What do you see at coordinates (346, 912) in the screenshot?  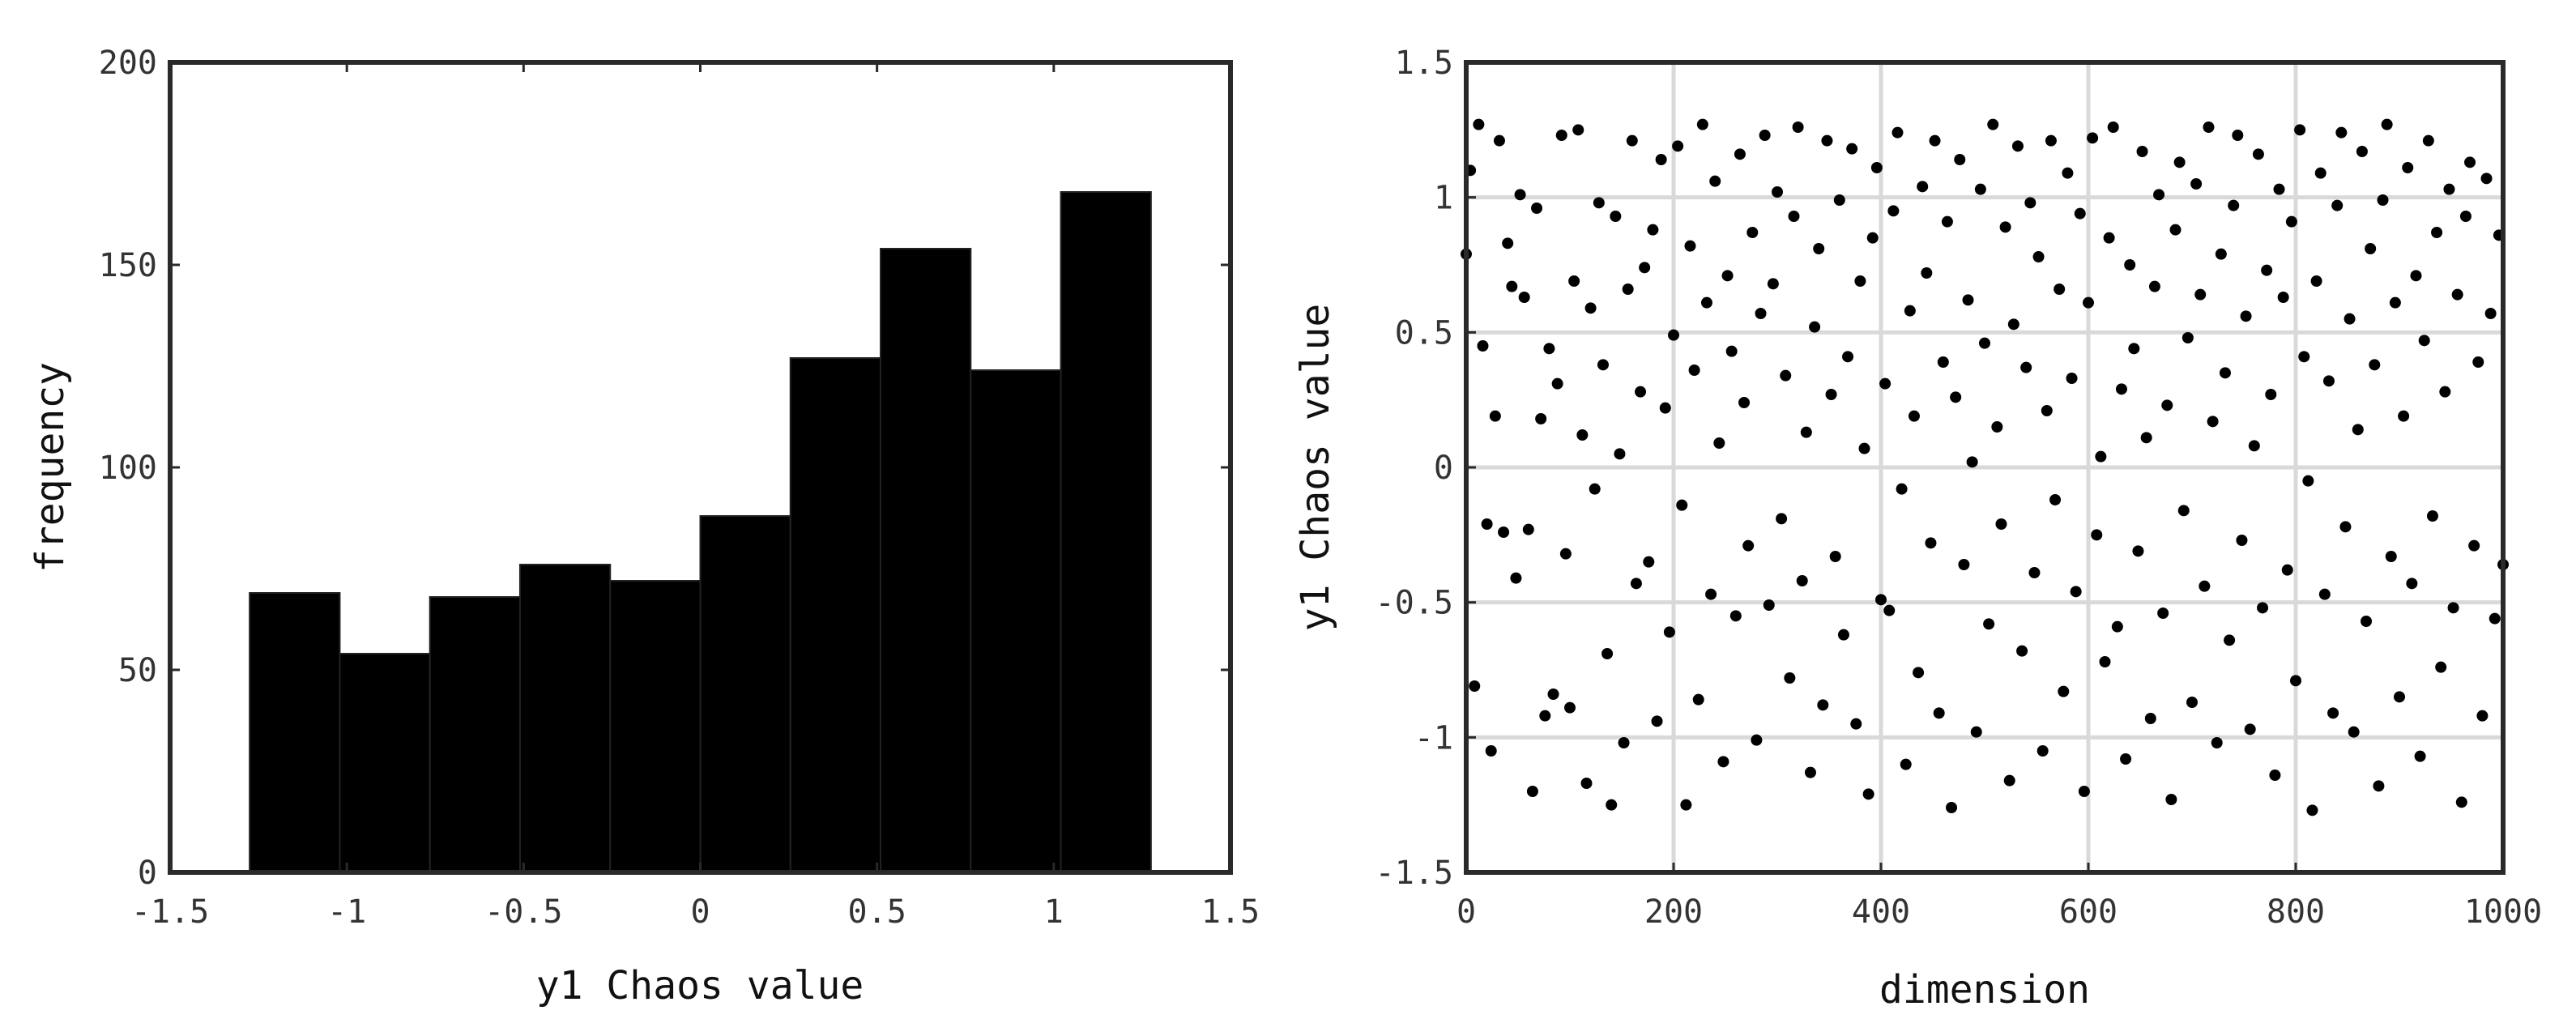 I see `histogram-x-tick-label: -1` at bounding box center [346, 912].